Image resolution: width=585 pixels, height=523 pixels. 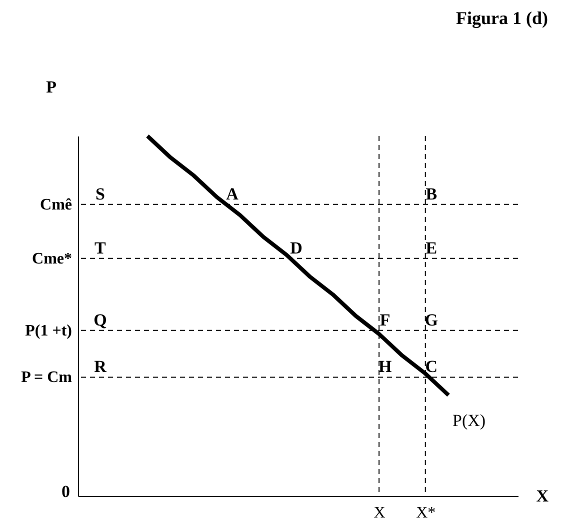 What do you see at coordinates (431, 320) in the screenshot?
I see `annotation: G` at bounding box center [431, 320].